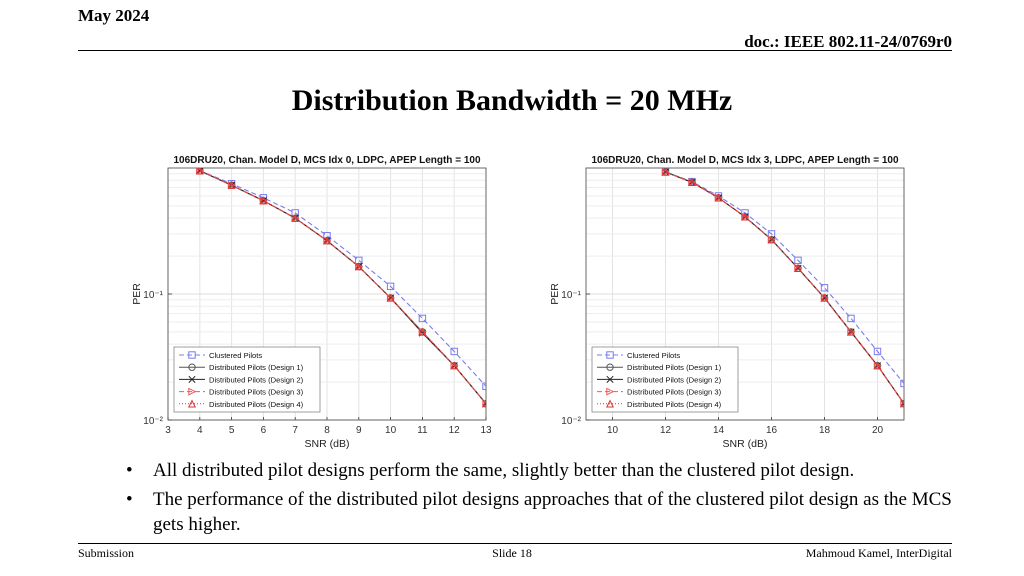  I want to click on x-tick-label: 6, so click(264, 430).